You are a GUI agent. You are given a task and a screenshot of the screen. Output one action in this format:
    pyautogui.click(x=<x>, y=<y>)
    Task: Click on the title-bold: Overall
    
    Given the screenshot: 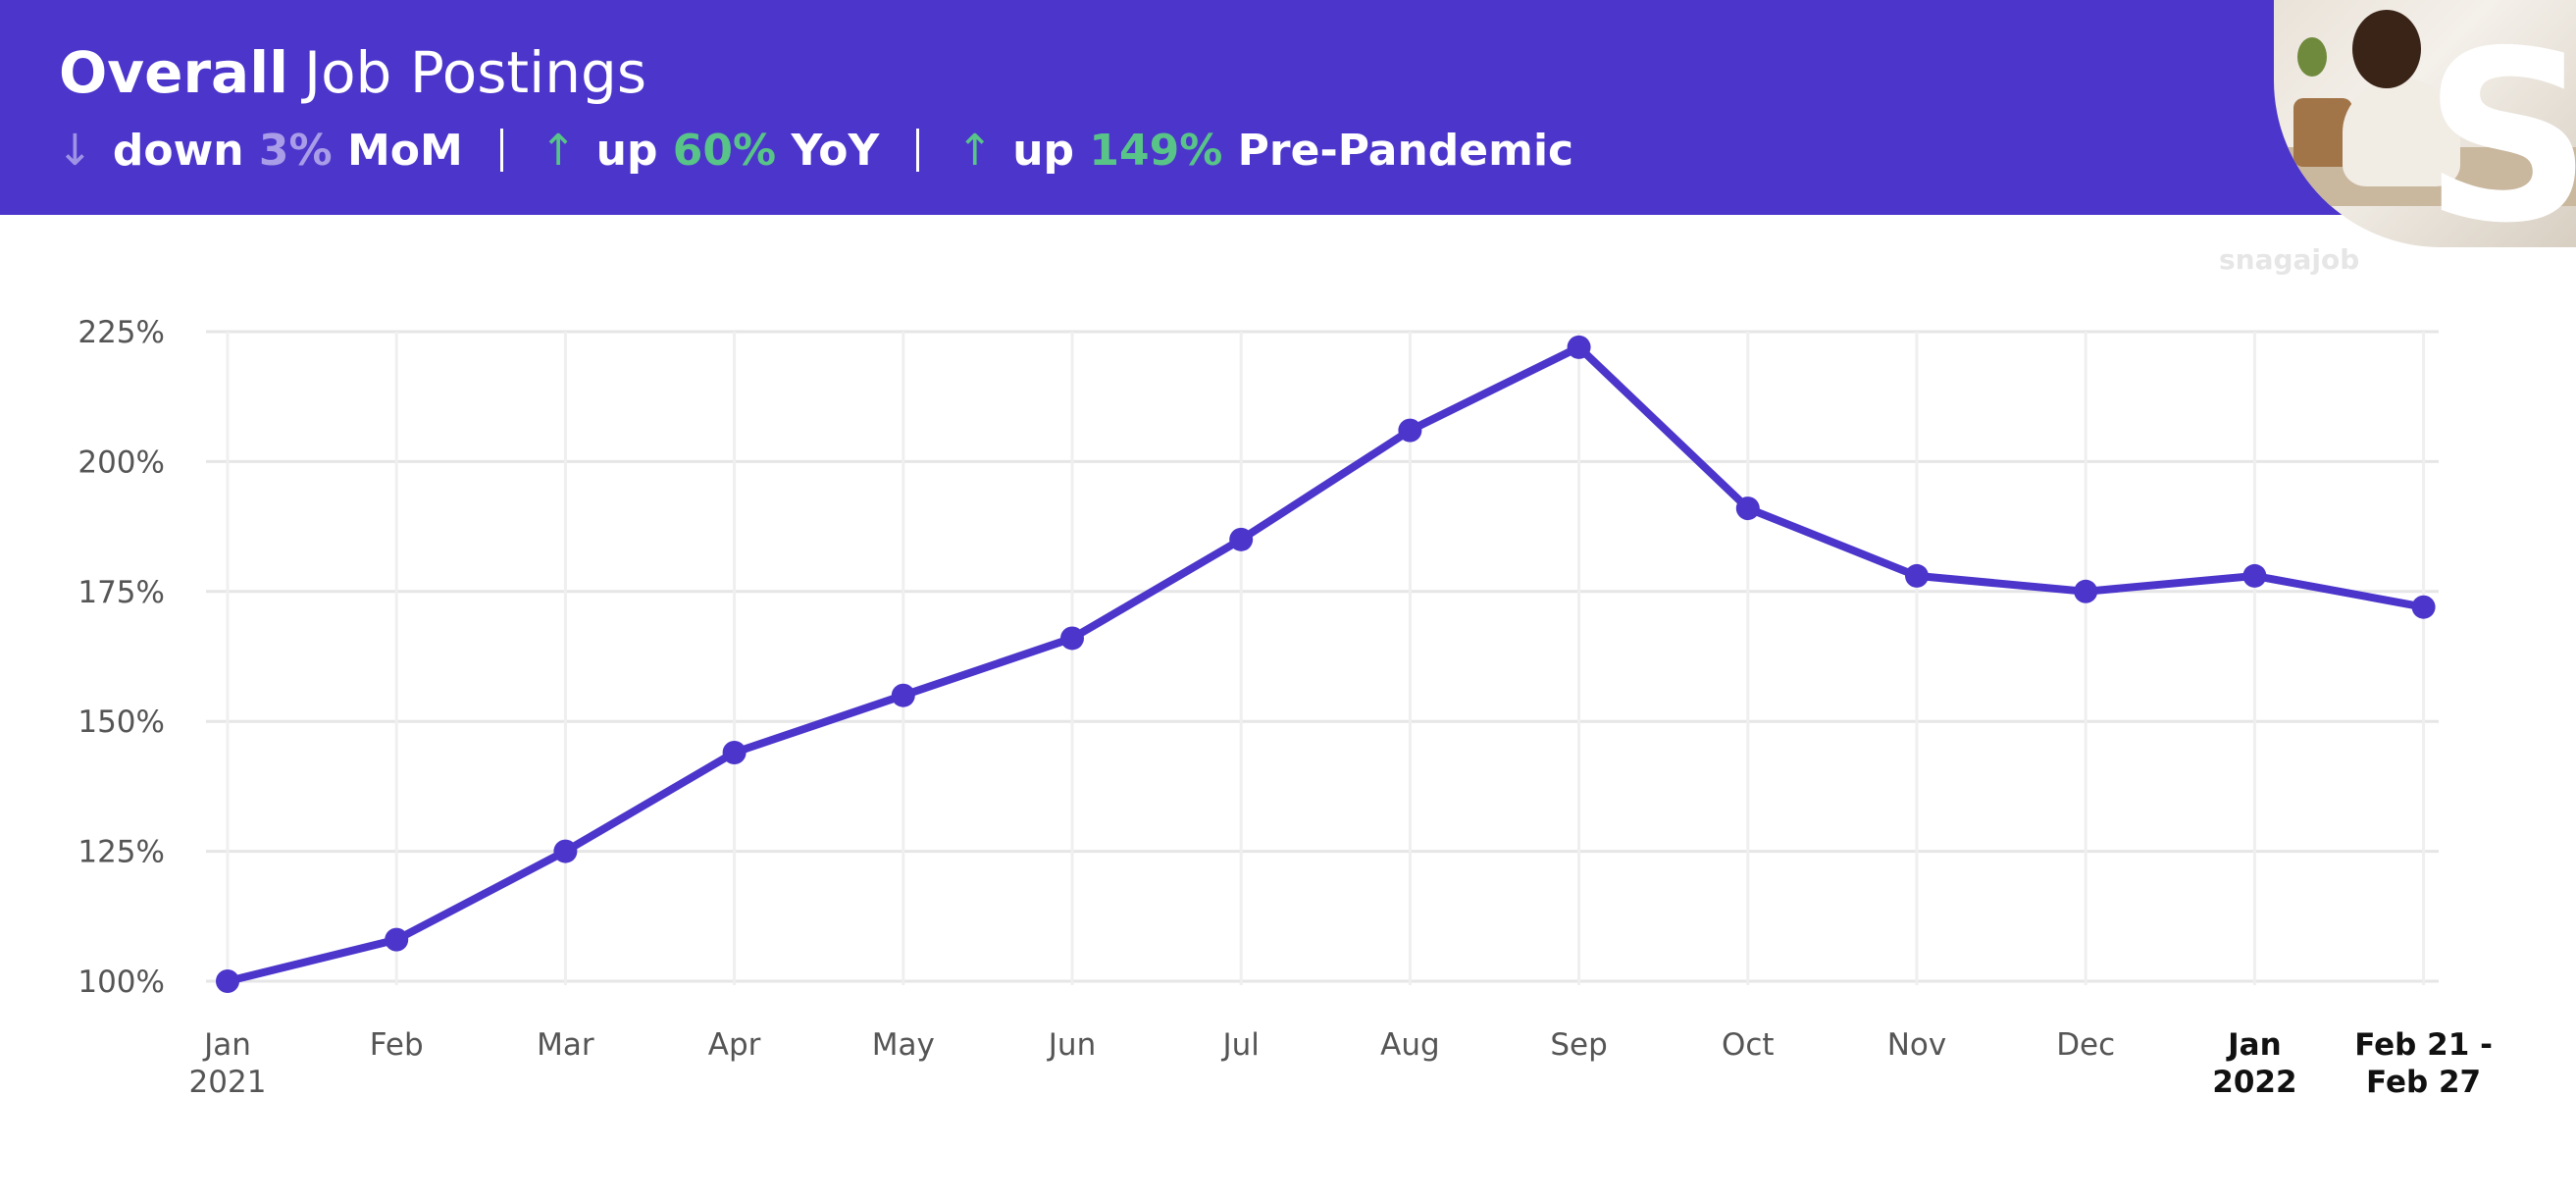 What is the action you would take?
    pyautogui.click(x=173, y=72)
    